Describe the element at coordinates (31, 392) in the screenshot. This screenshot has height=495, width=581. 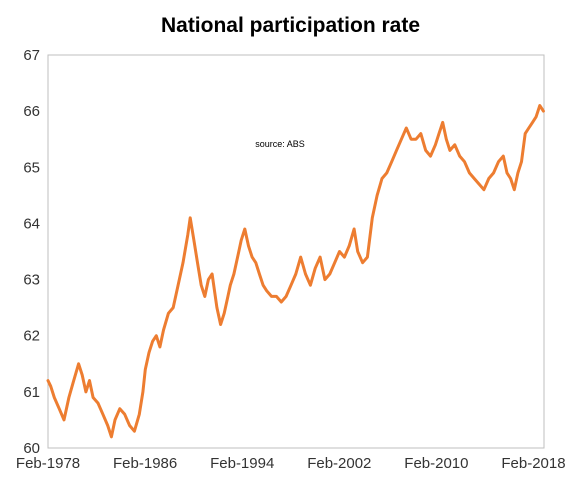
I see `y-tick-label: 61` at that location.